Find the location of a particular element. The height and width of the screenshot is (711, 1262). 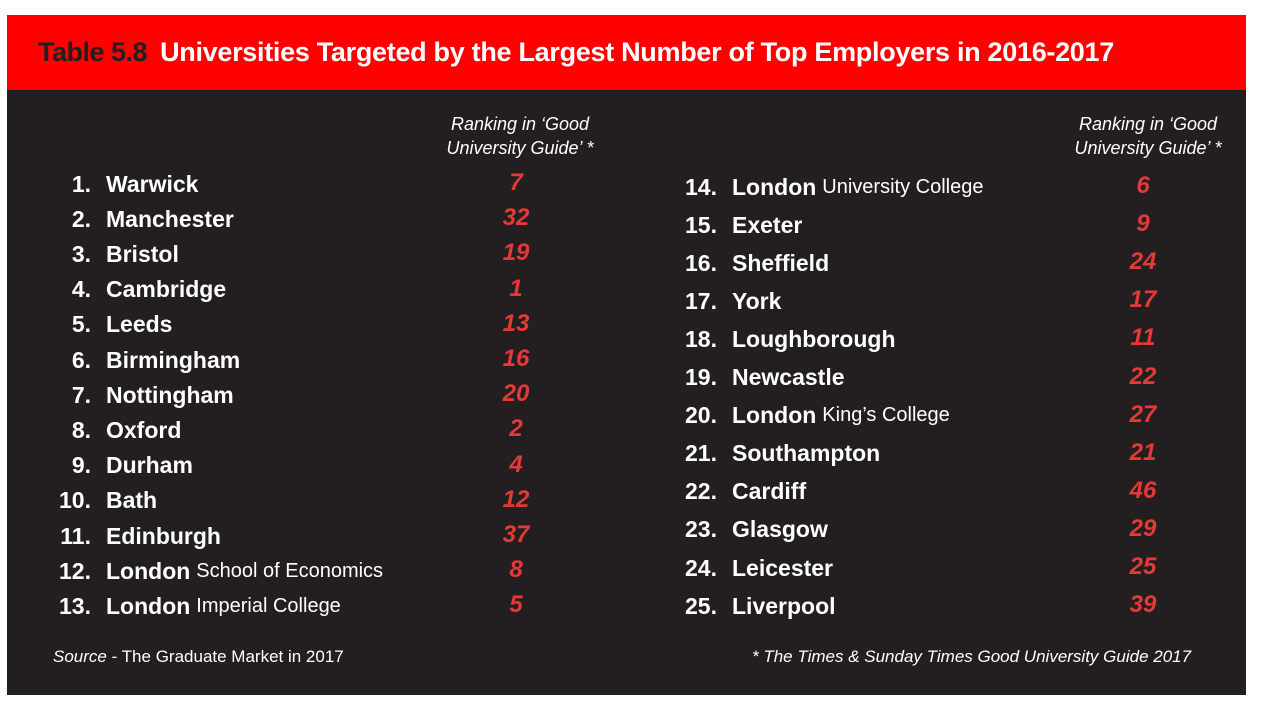

table-row: 19. Newcastle is located at coordinates (753, 378).